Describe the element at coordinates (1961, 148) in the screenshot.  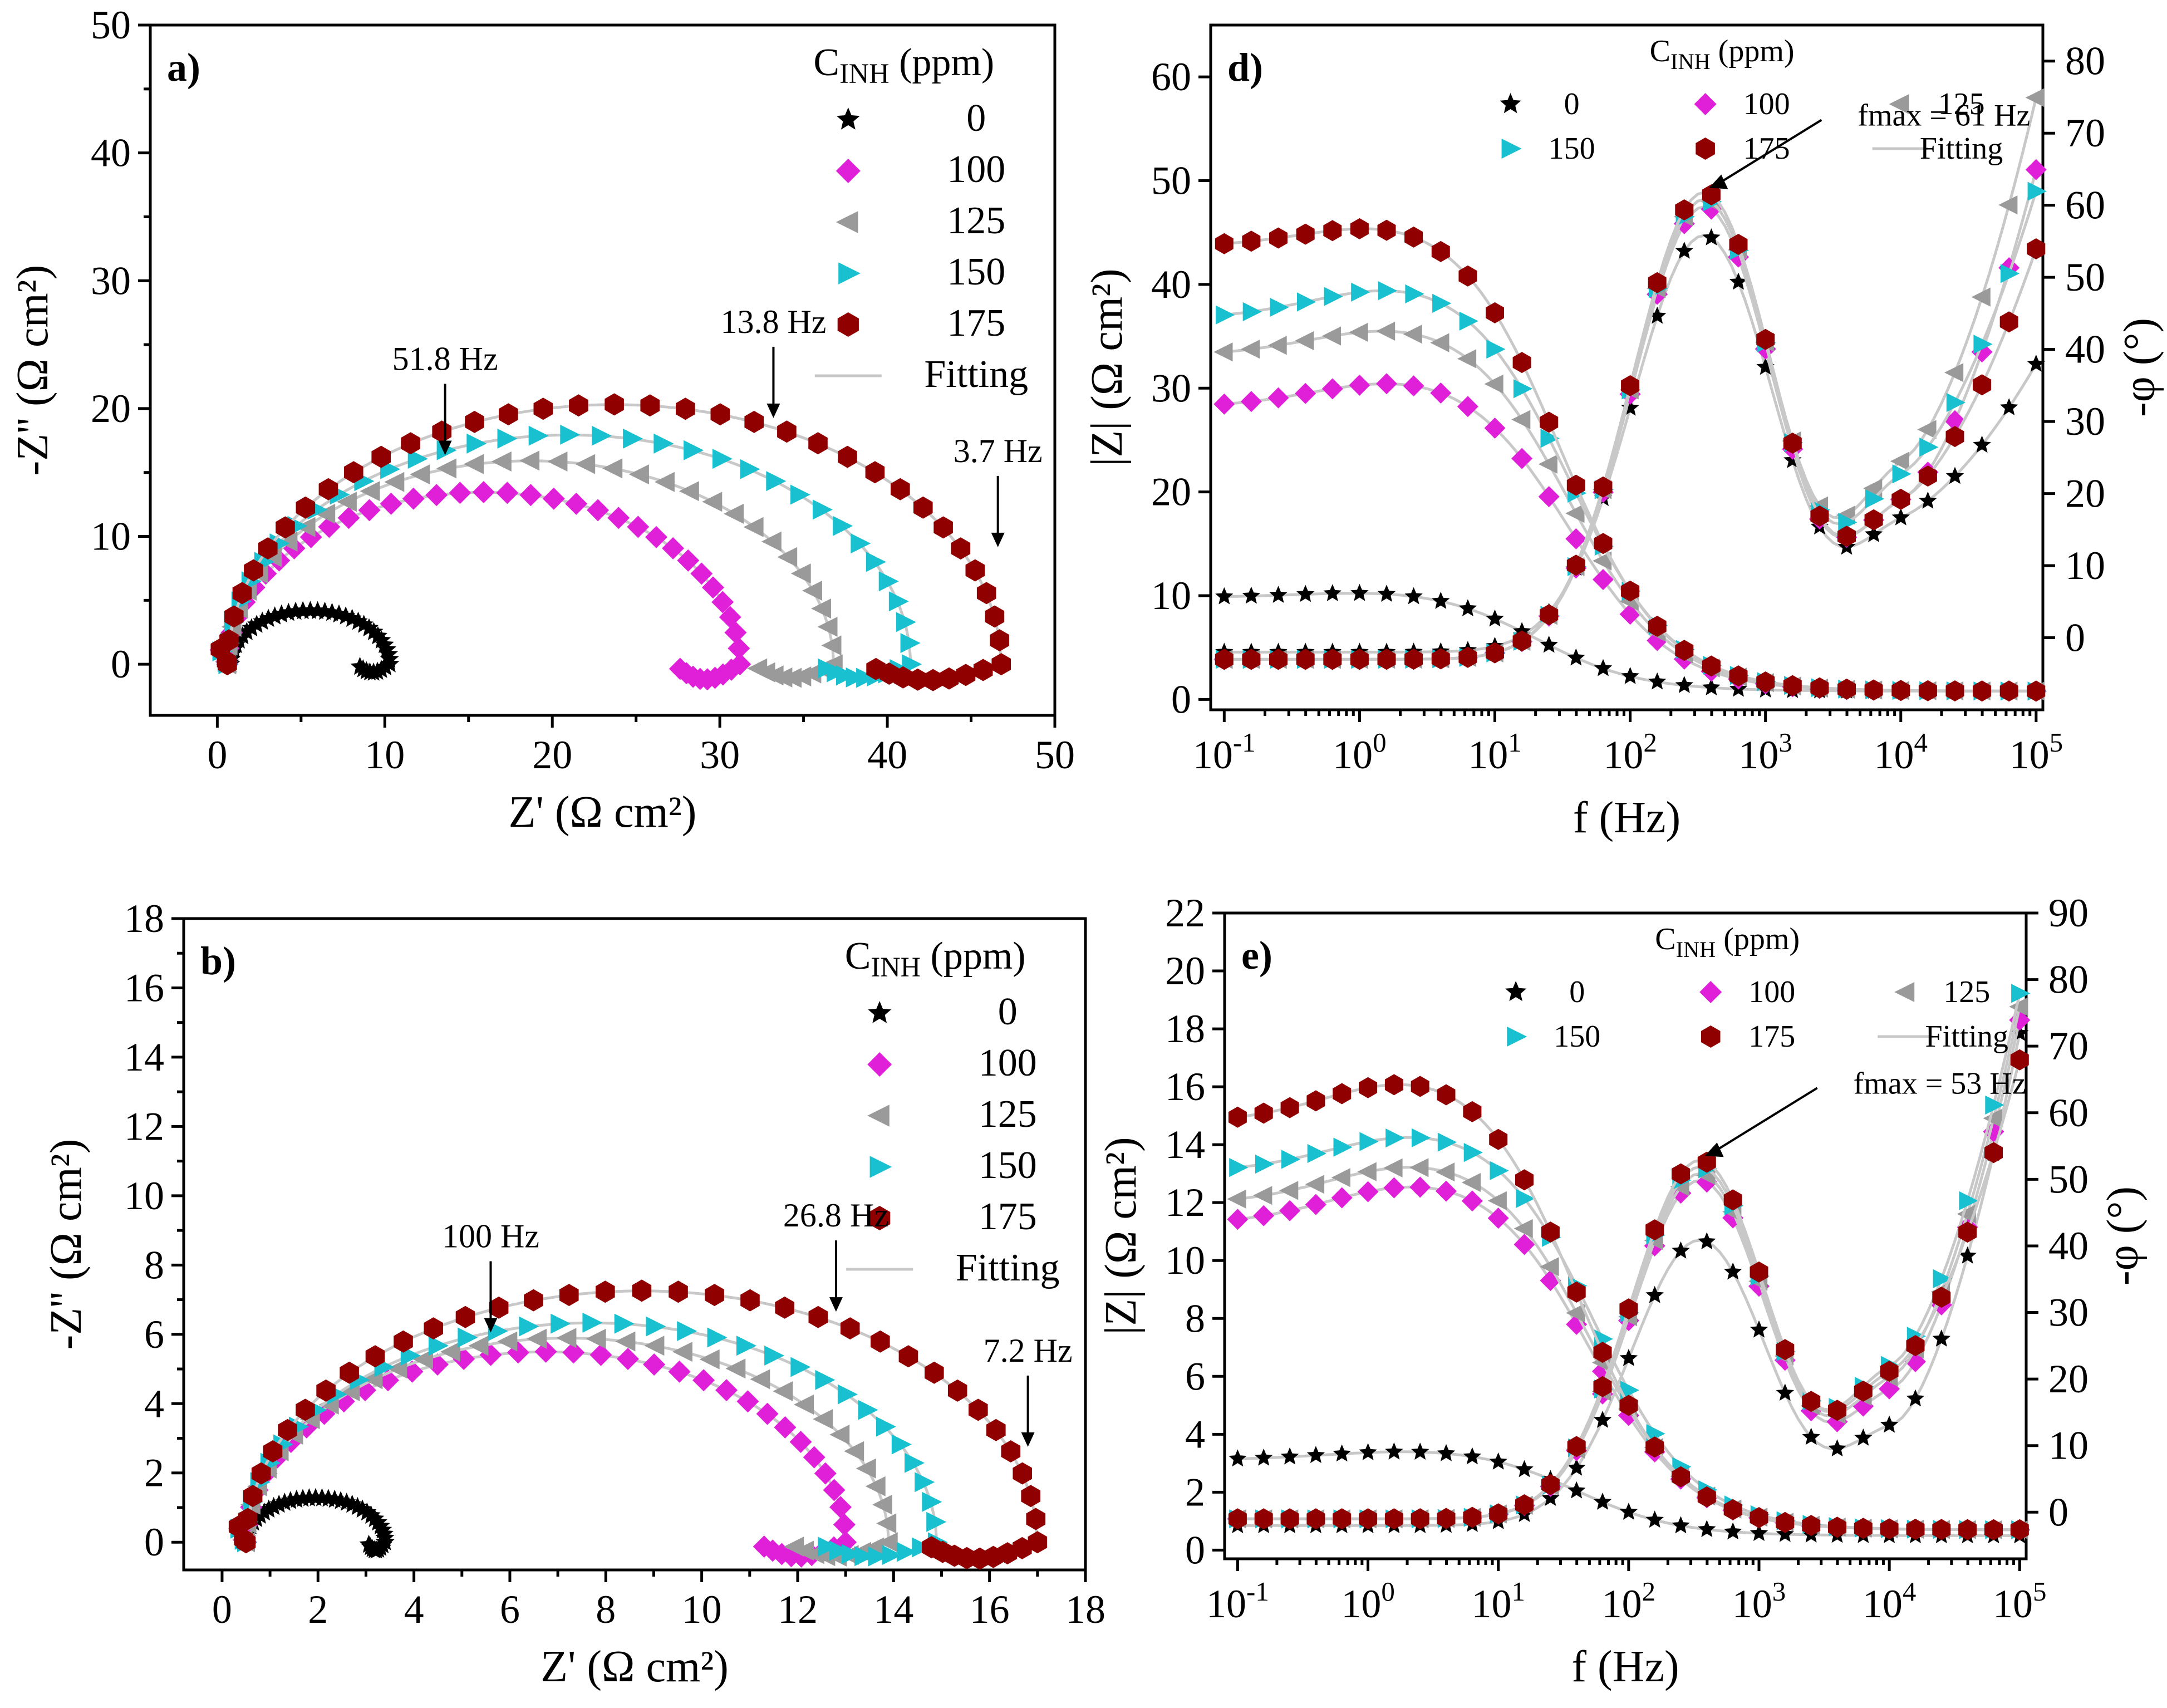
I see `legend-label: Fitting` at that location.